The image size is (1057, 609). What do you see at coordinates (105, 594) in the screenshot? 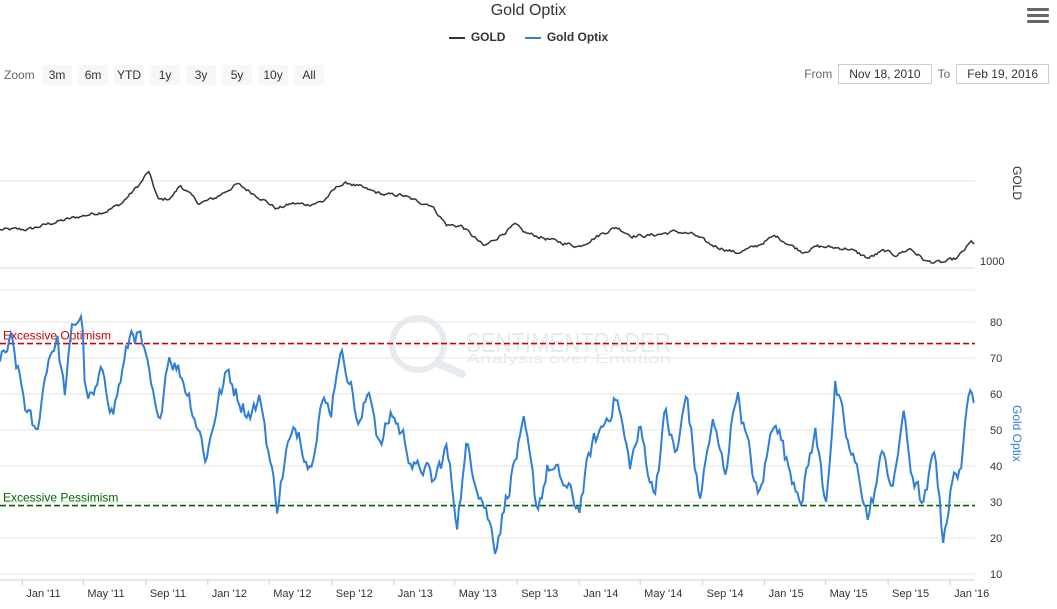
I see `x-tick-label: May '11` at bounding box center [105, 594].